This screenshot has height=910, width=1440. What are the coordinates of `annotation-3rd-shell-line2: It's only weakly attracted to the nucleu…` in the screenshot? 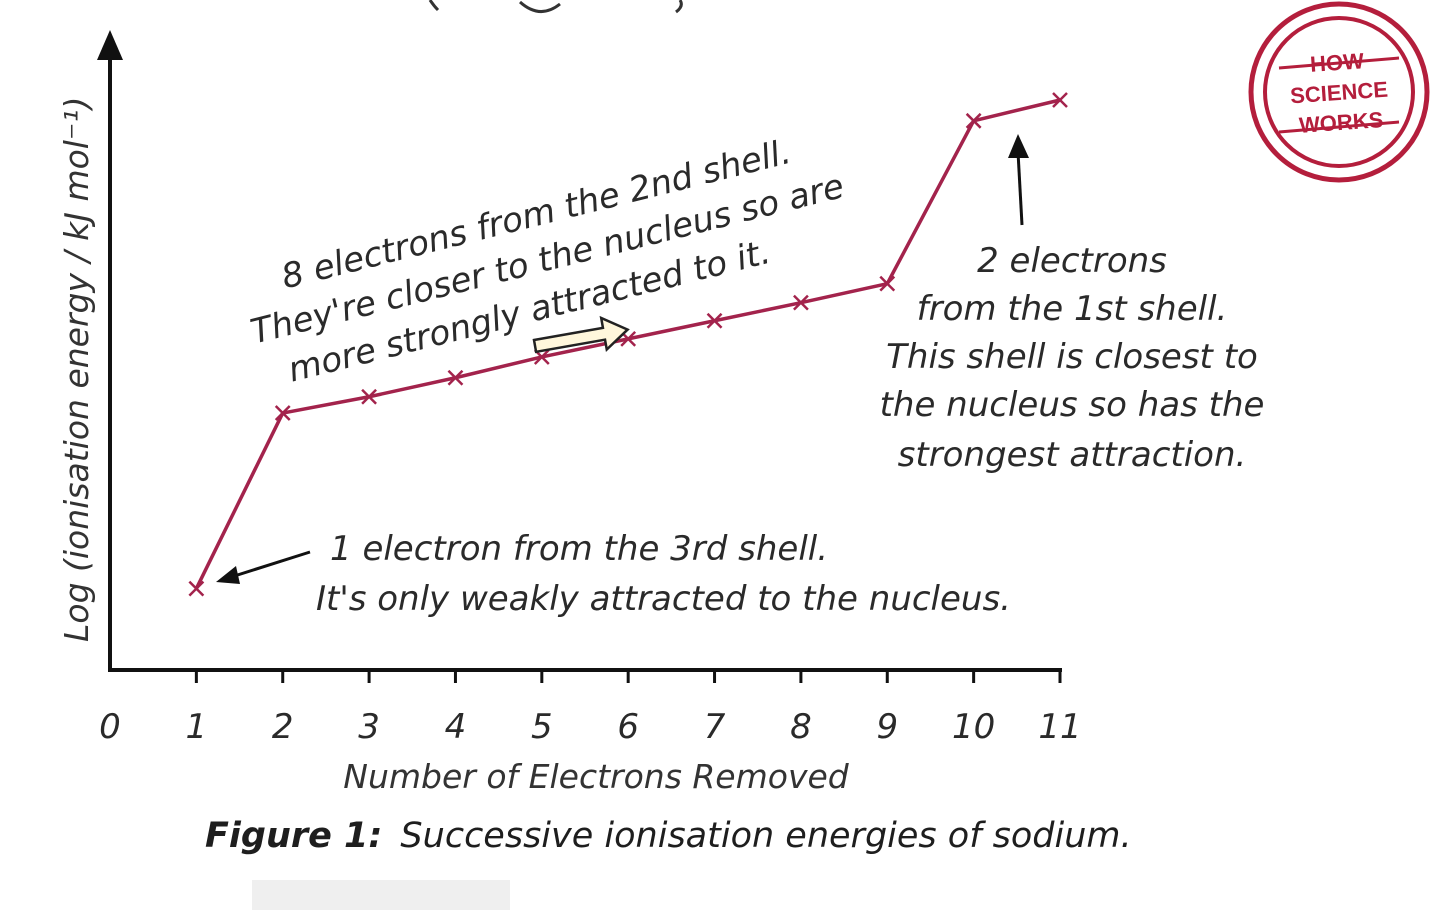 It's located at (663, 599).